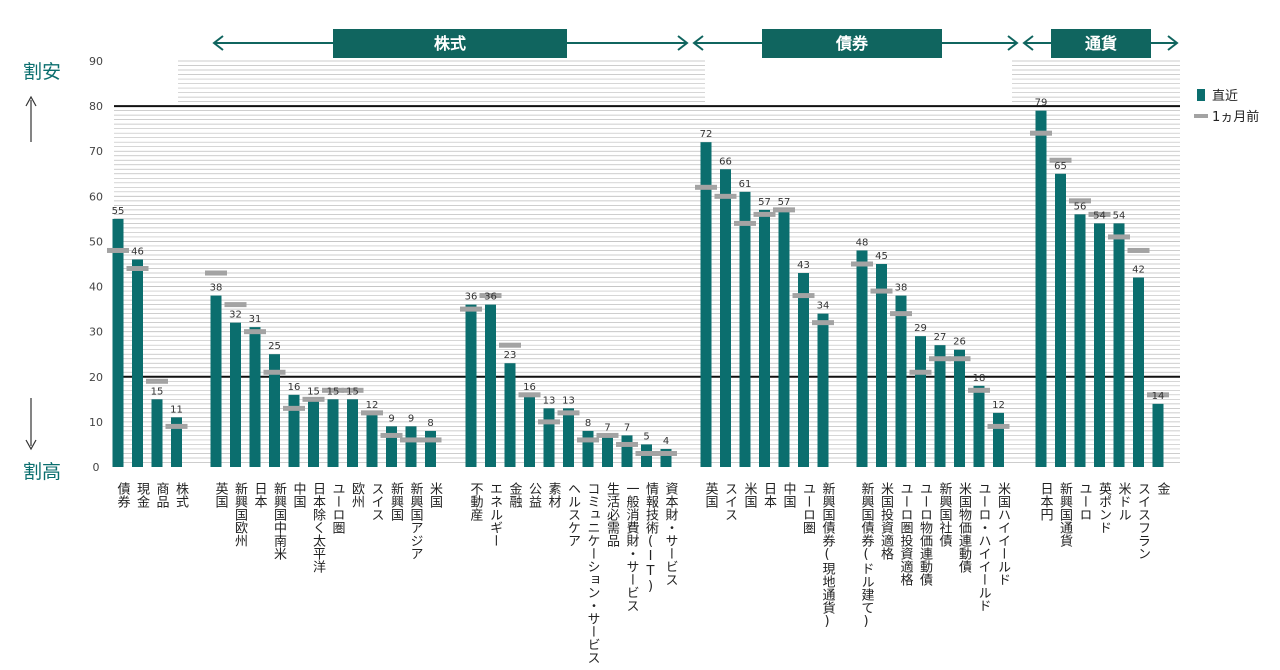  I want to click on category-label: 新興国債券(ドル建て), so click(867, 555).